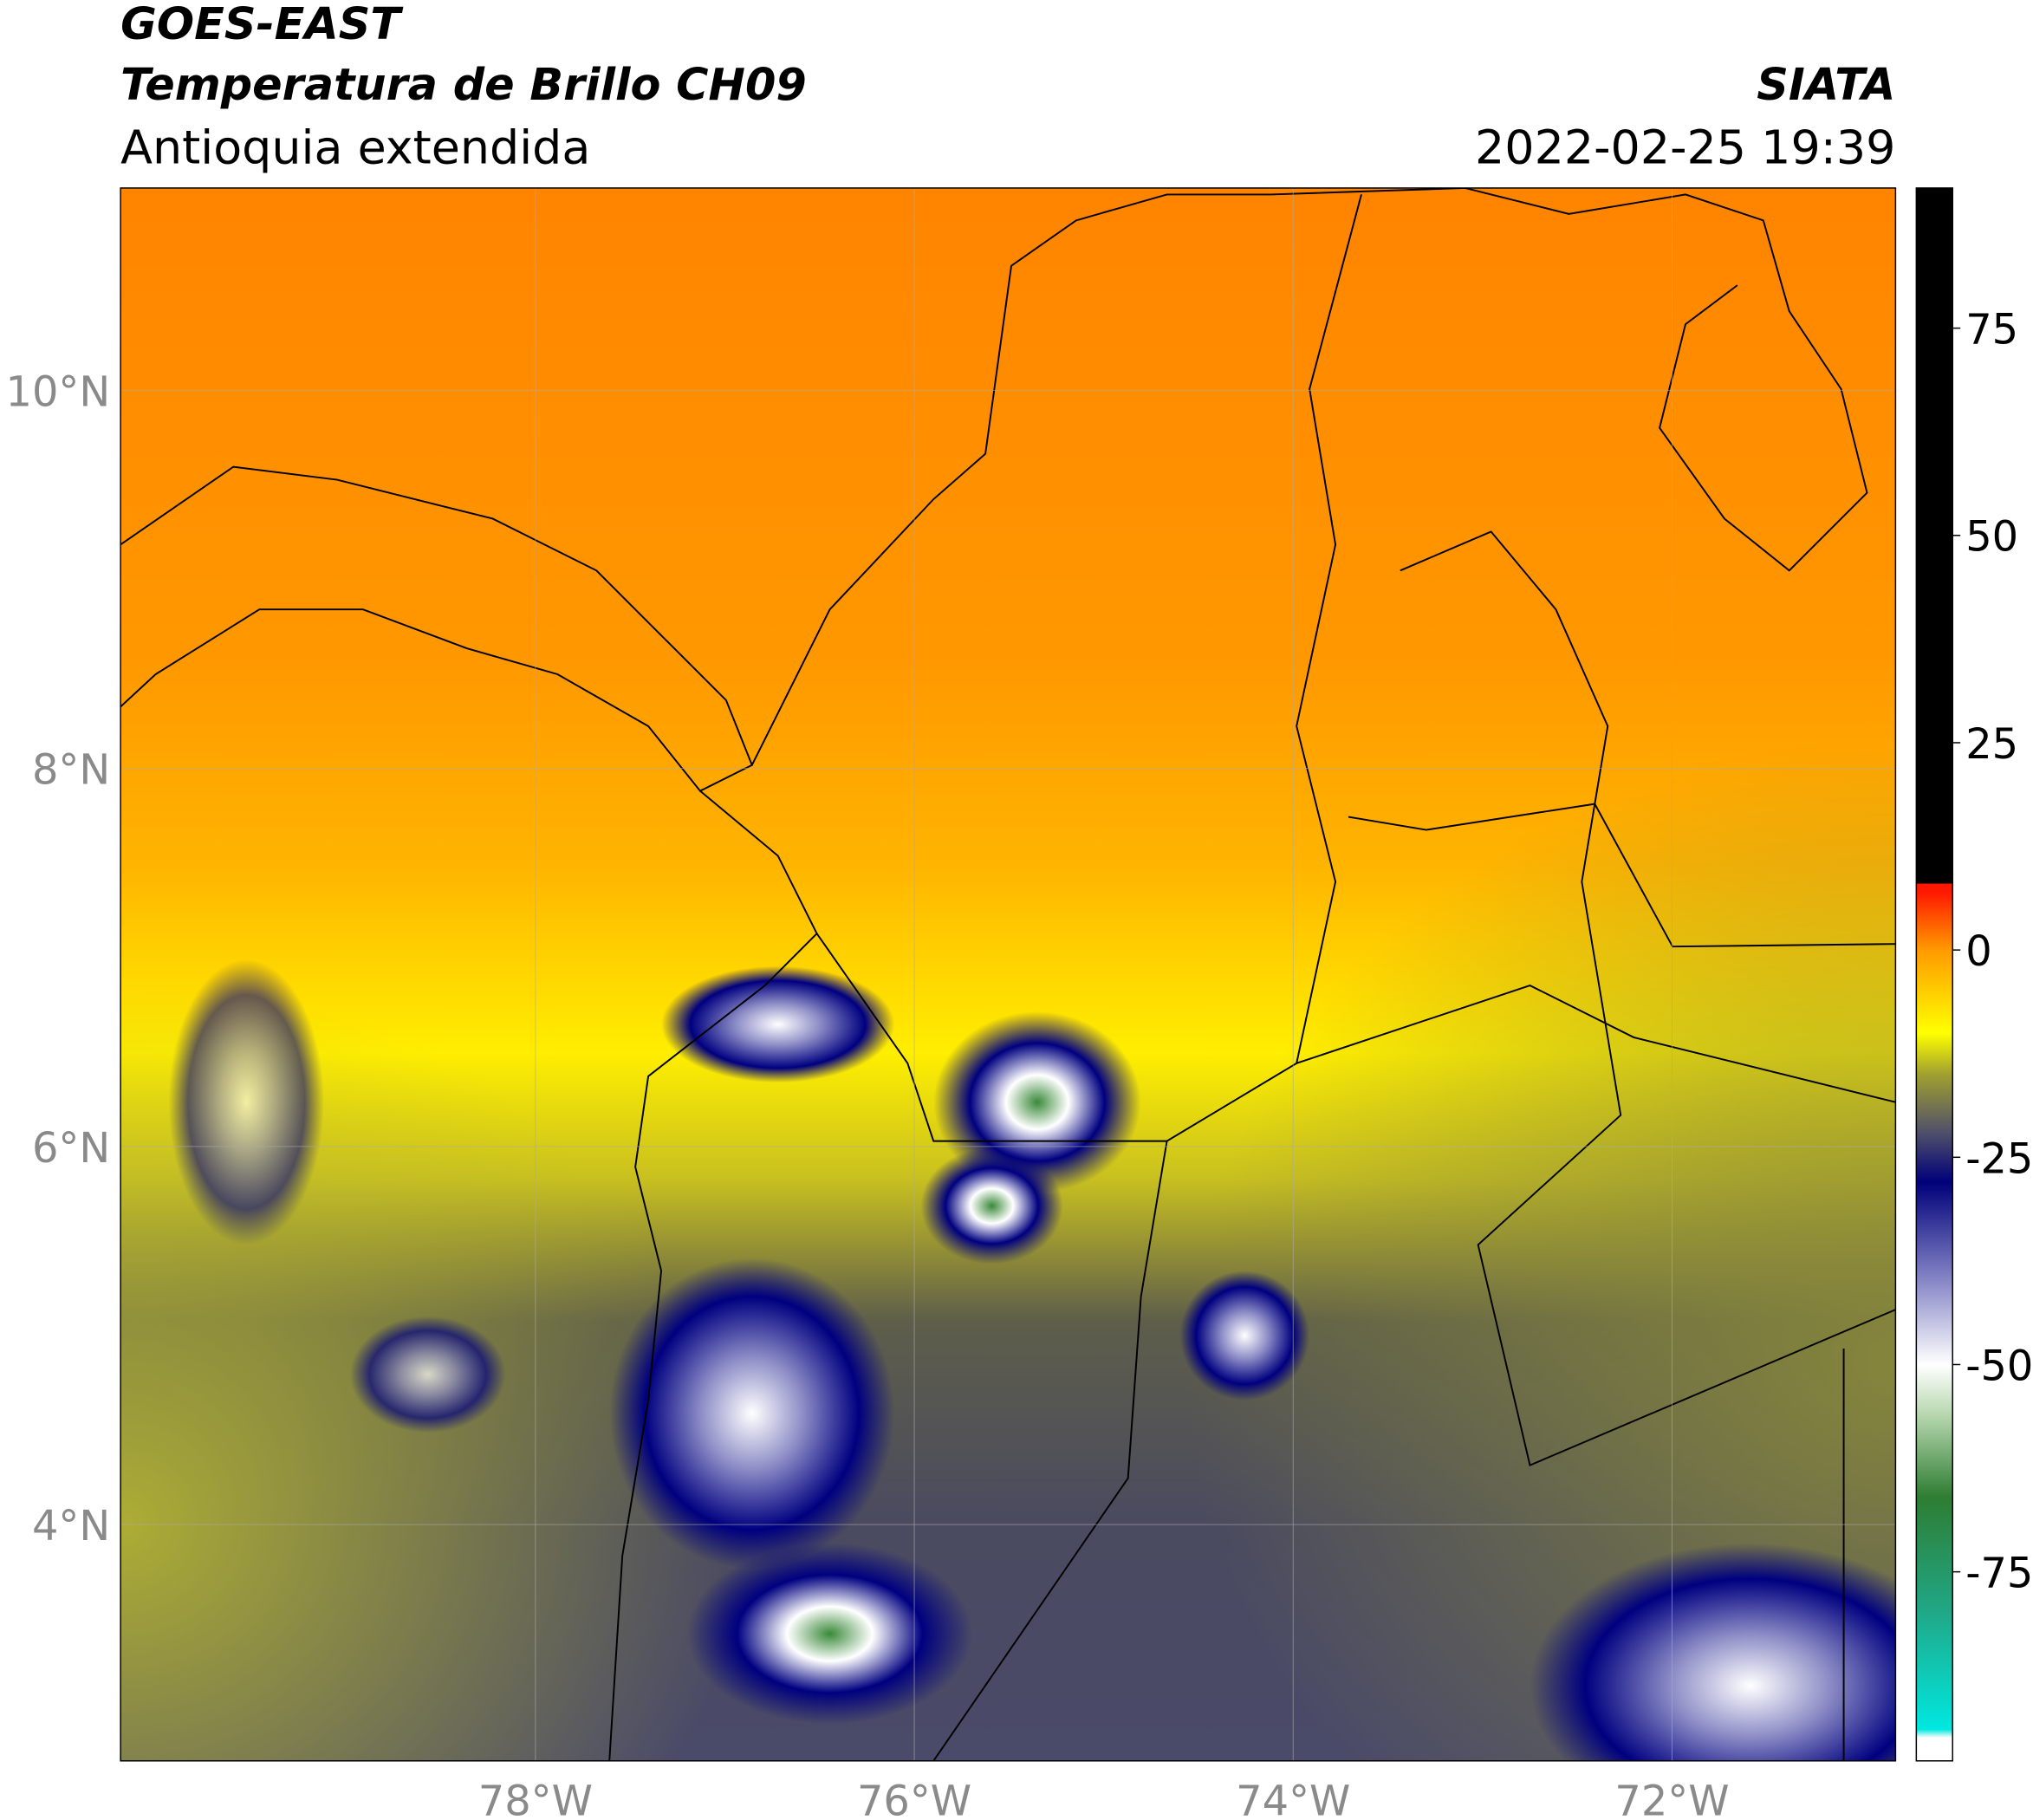 This screenshot has height=1820, width=2033. I want to click on x-tick-label: 78°W, so click(535, 1799).